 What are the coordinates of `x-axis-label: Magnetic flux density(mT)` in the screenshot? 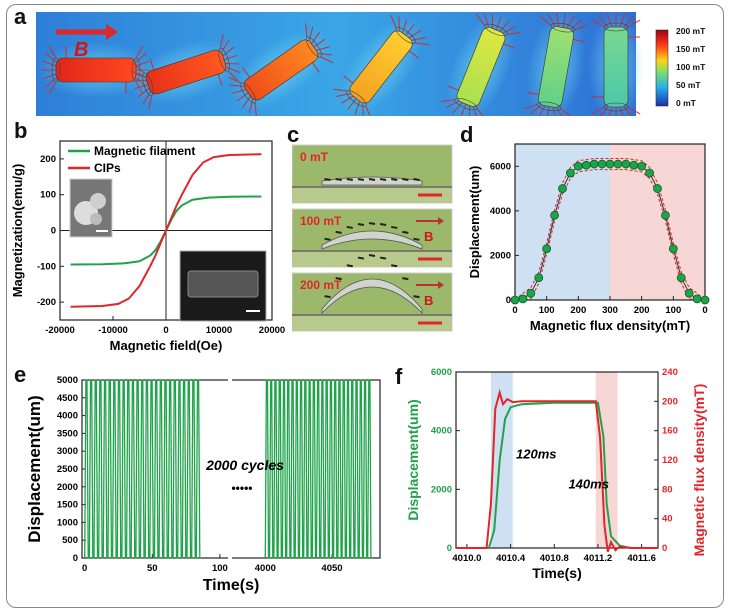 It's located at (610, 325).